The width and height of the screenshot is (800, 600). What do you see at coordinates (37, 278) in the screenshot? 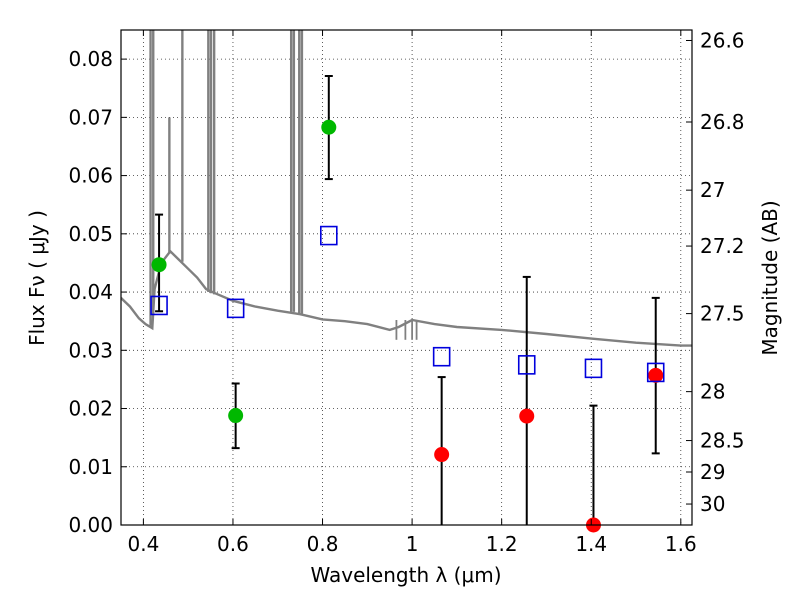
I see `y-axis-title: Flux Fν ( μJy )` at bounding box center [37, 278].